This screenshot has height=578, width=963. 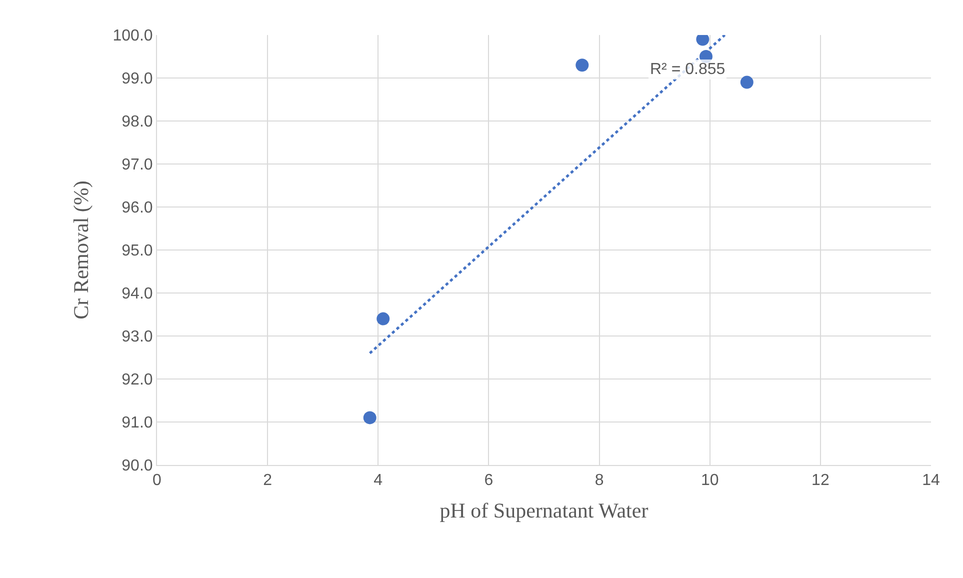 What do you see at coordinates (157, 481) in the screenshot?
I see `x-tick-label: 0` at bounding box center [157, 481].